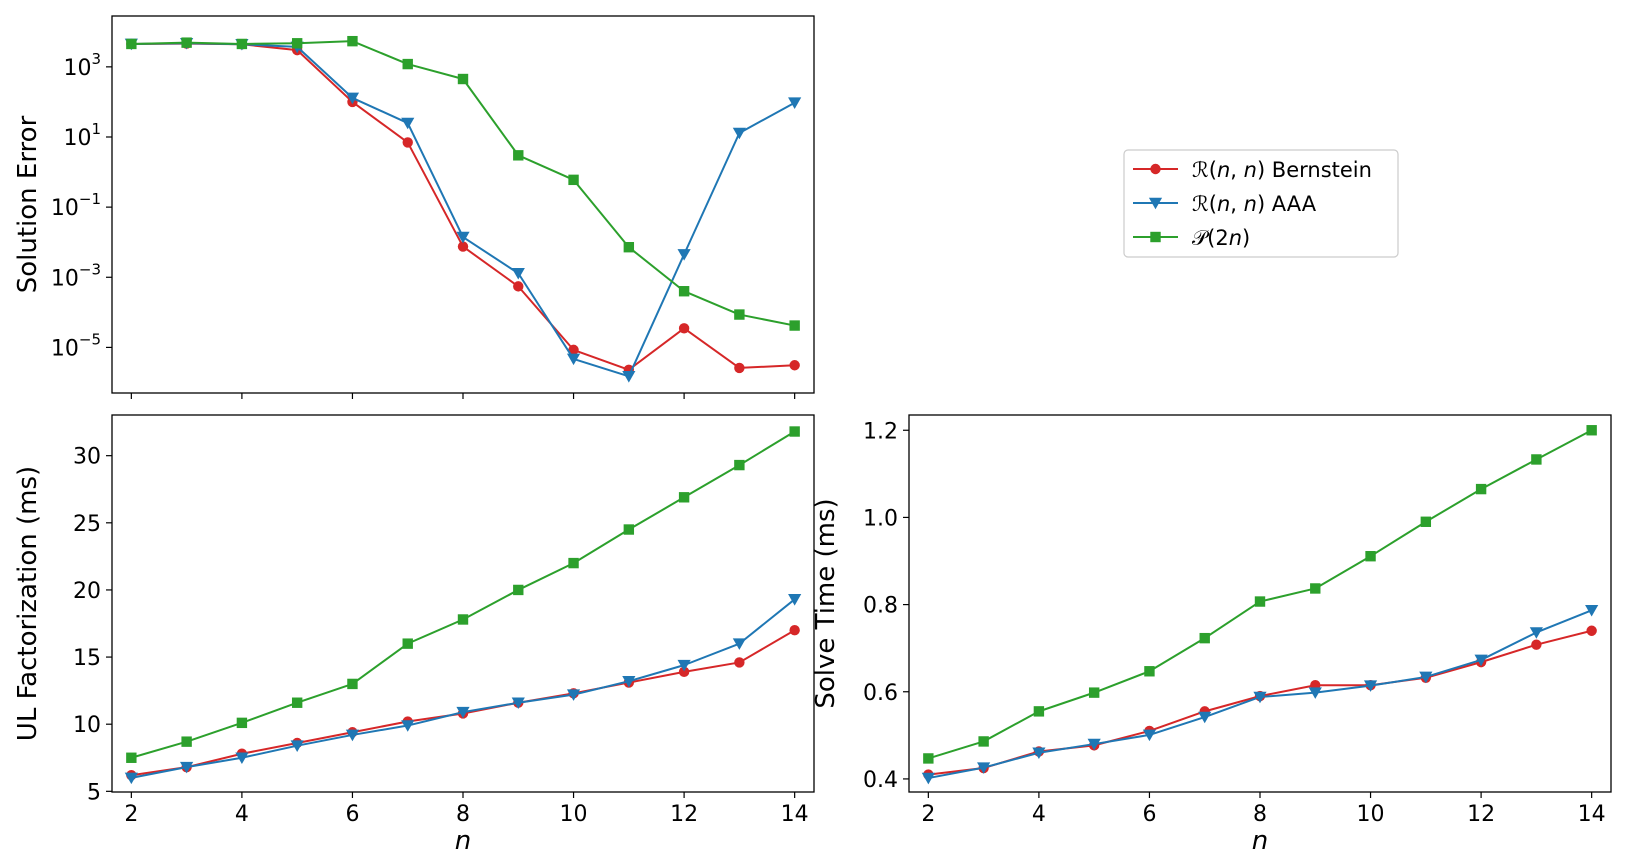  Describe the element at coordinates (1282, 170) in the screenshot. I see `legend-label-bernstein: ℛ(n, n) Bernstein` at that location.